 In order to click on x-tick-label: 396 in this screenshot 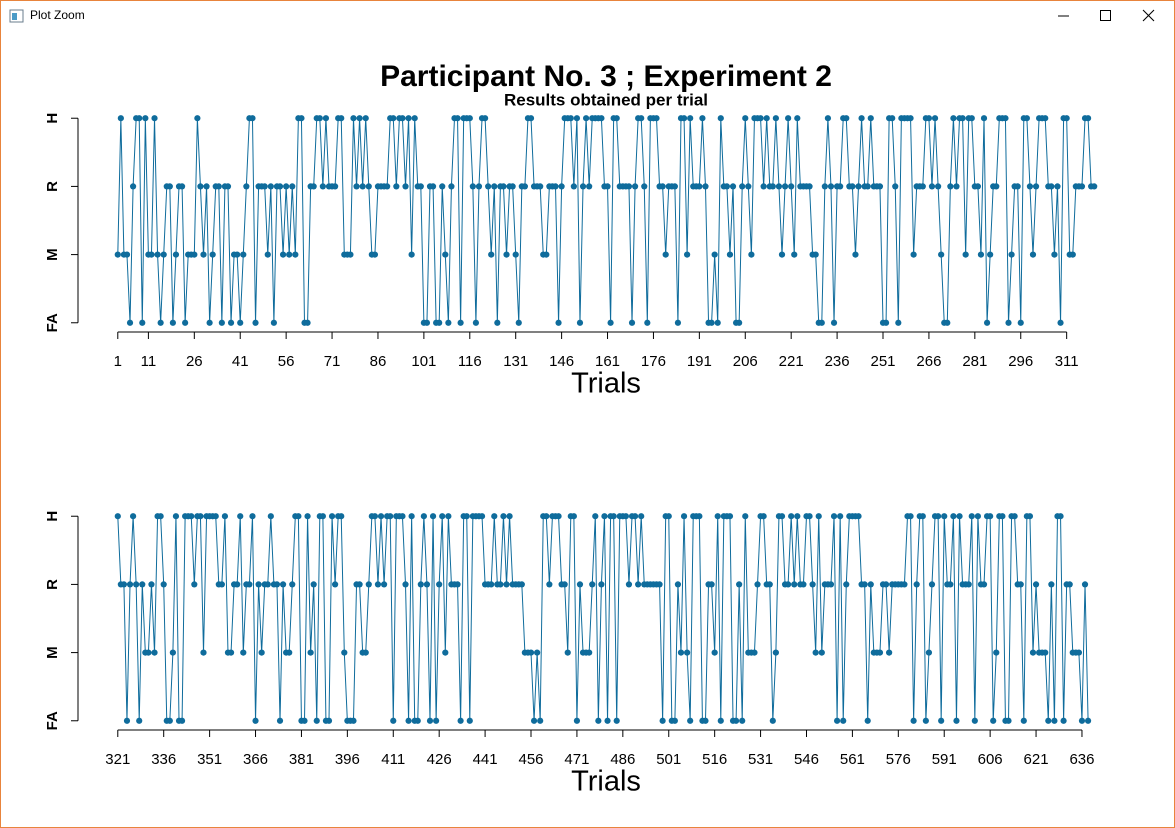, I will do `click(347, 759)`.